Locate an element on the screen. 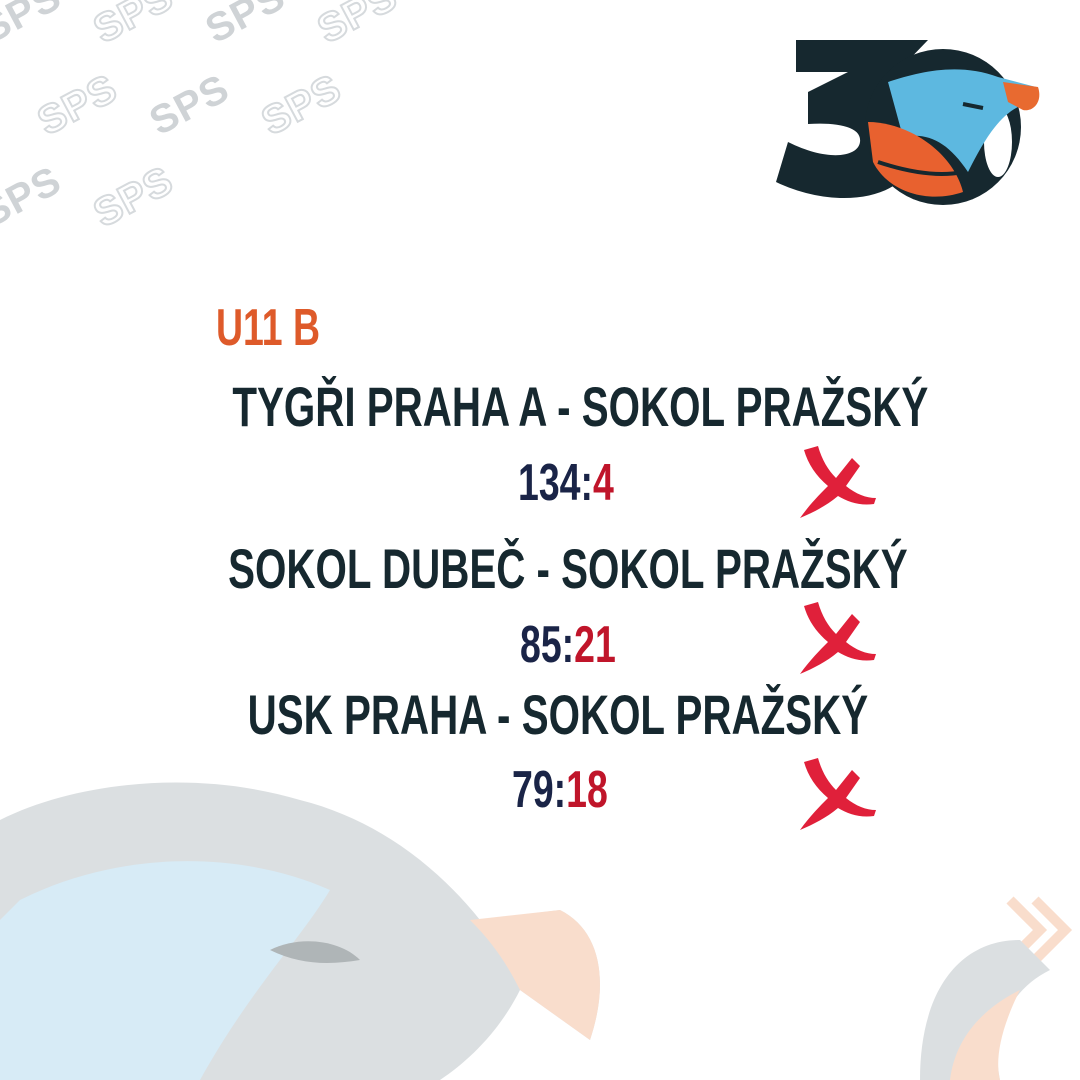 The height and width of the screenshot is (1080, 1080). match-teams: TYGŘI PRAHA A - SOKOL PRAŽSKÝ is located at coordinates (580, 406).